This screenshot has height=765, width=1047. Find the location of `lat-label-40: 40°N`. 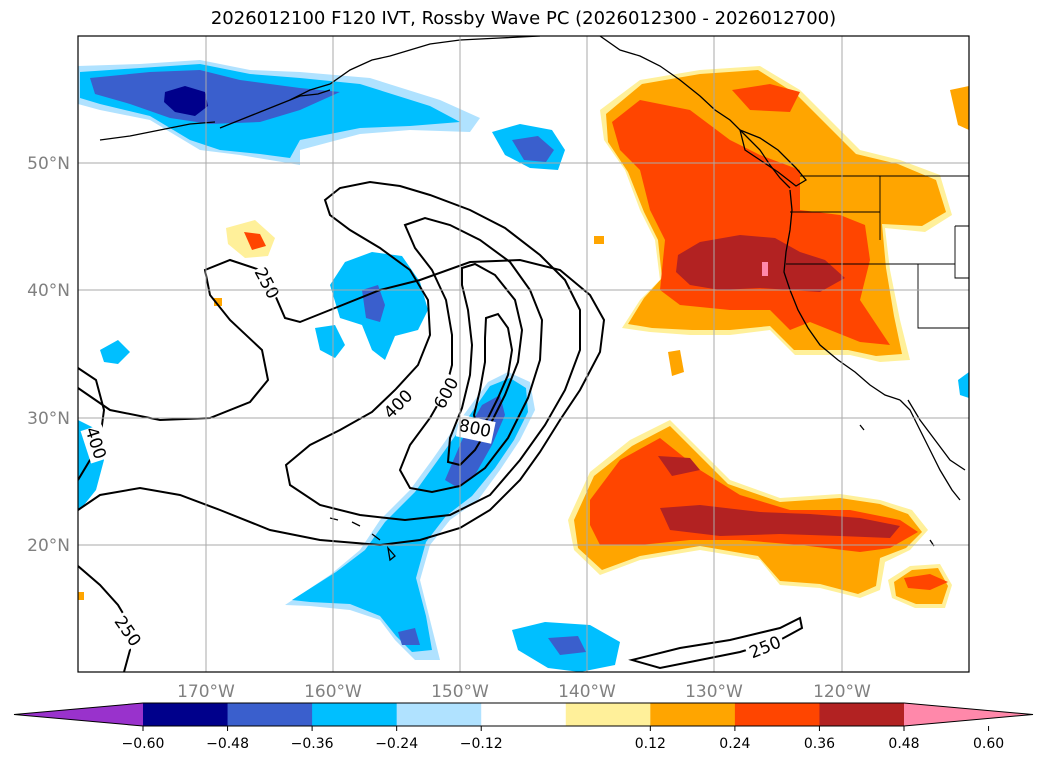

lat-label-40: 40°N is located at coordinates (48, 291).